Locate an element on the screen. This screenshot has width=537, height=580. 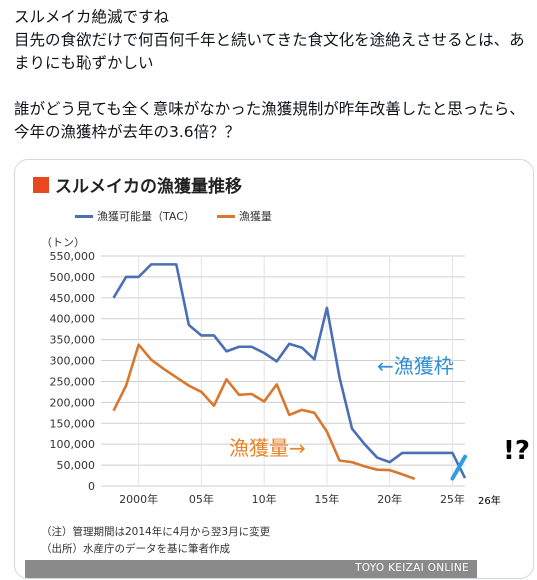
x-tick-label: 05年 is located at coordinates (201, 499).